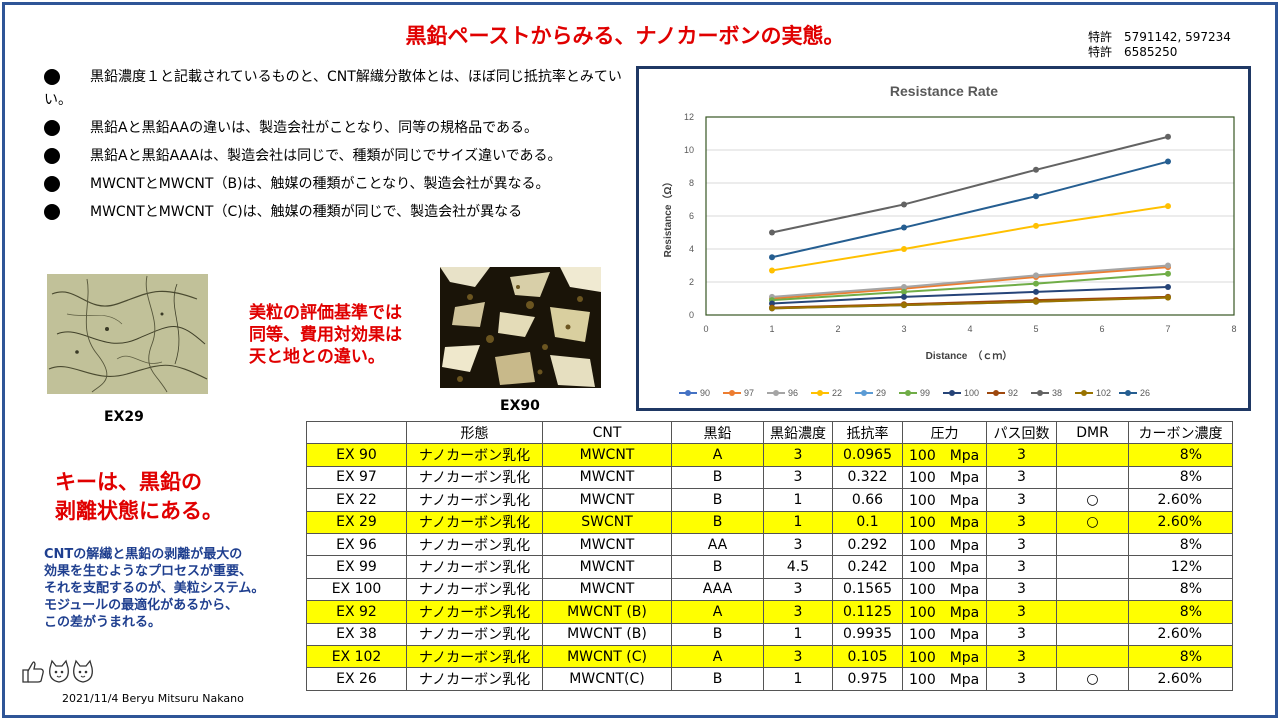 The image size is (1280, 720). Describe the element at coordinates (705, 329) in the screenshot. I see `x-tick-label: 0` at that location.